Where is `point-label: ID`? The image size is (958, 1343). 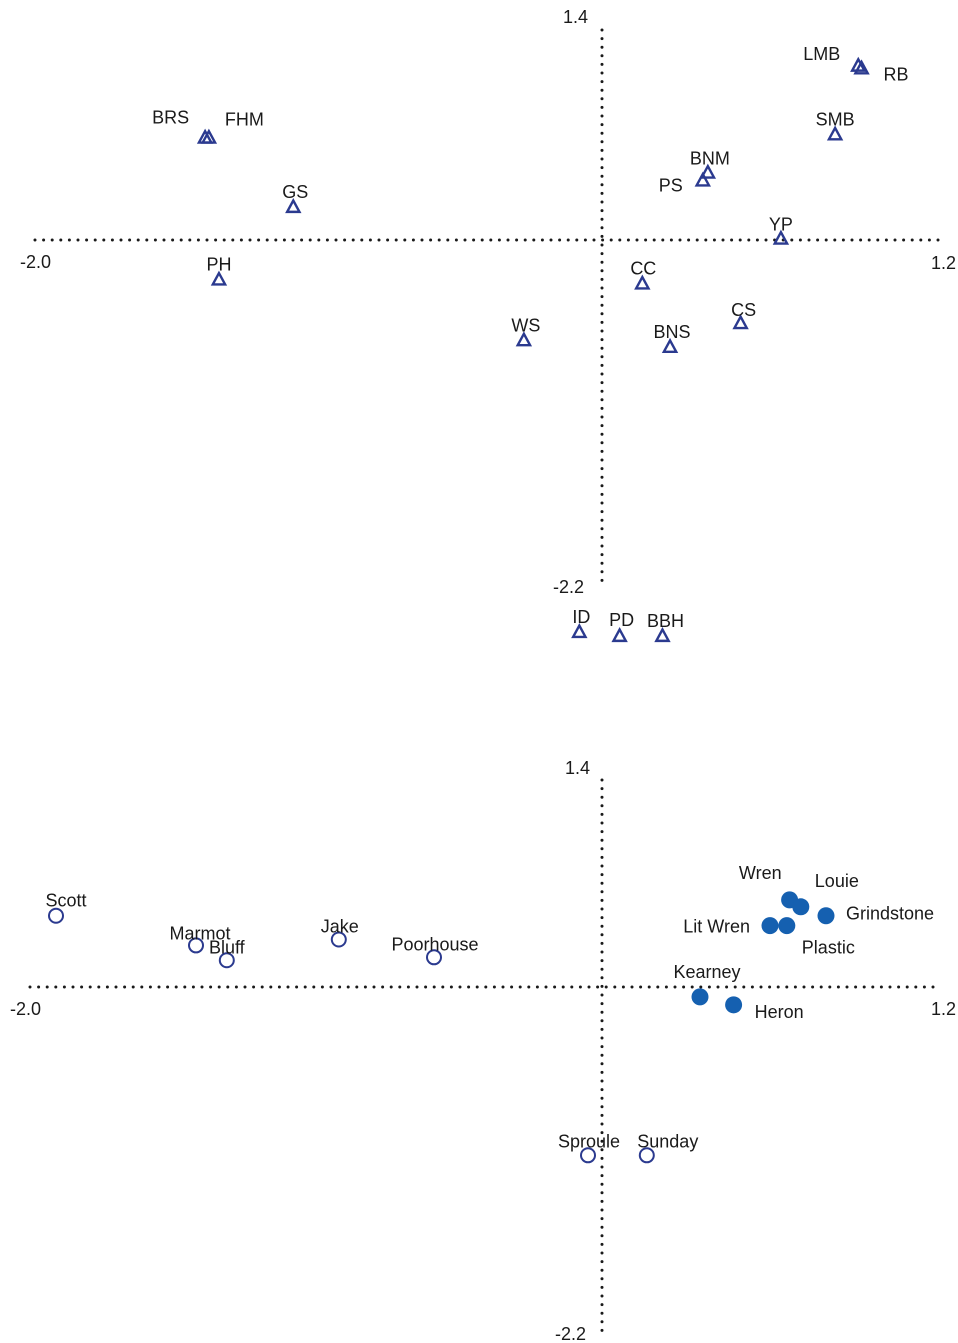
point-label: ID is located at coordinates (581, 617).